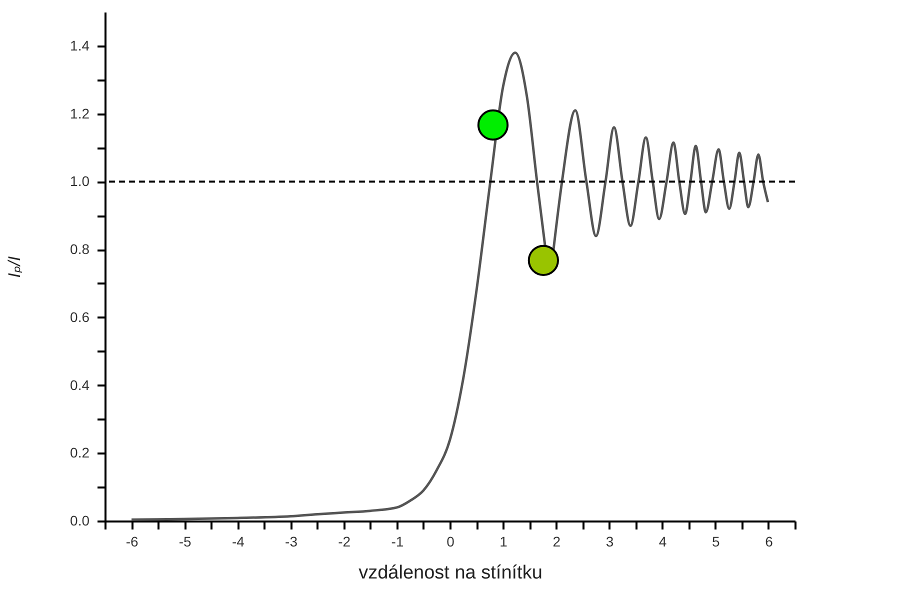 This screenshot has height=600, width=906. I want to click on y-tick-label: 0.8, so click(80, 249).